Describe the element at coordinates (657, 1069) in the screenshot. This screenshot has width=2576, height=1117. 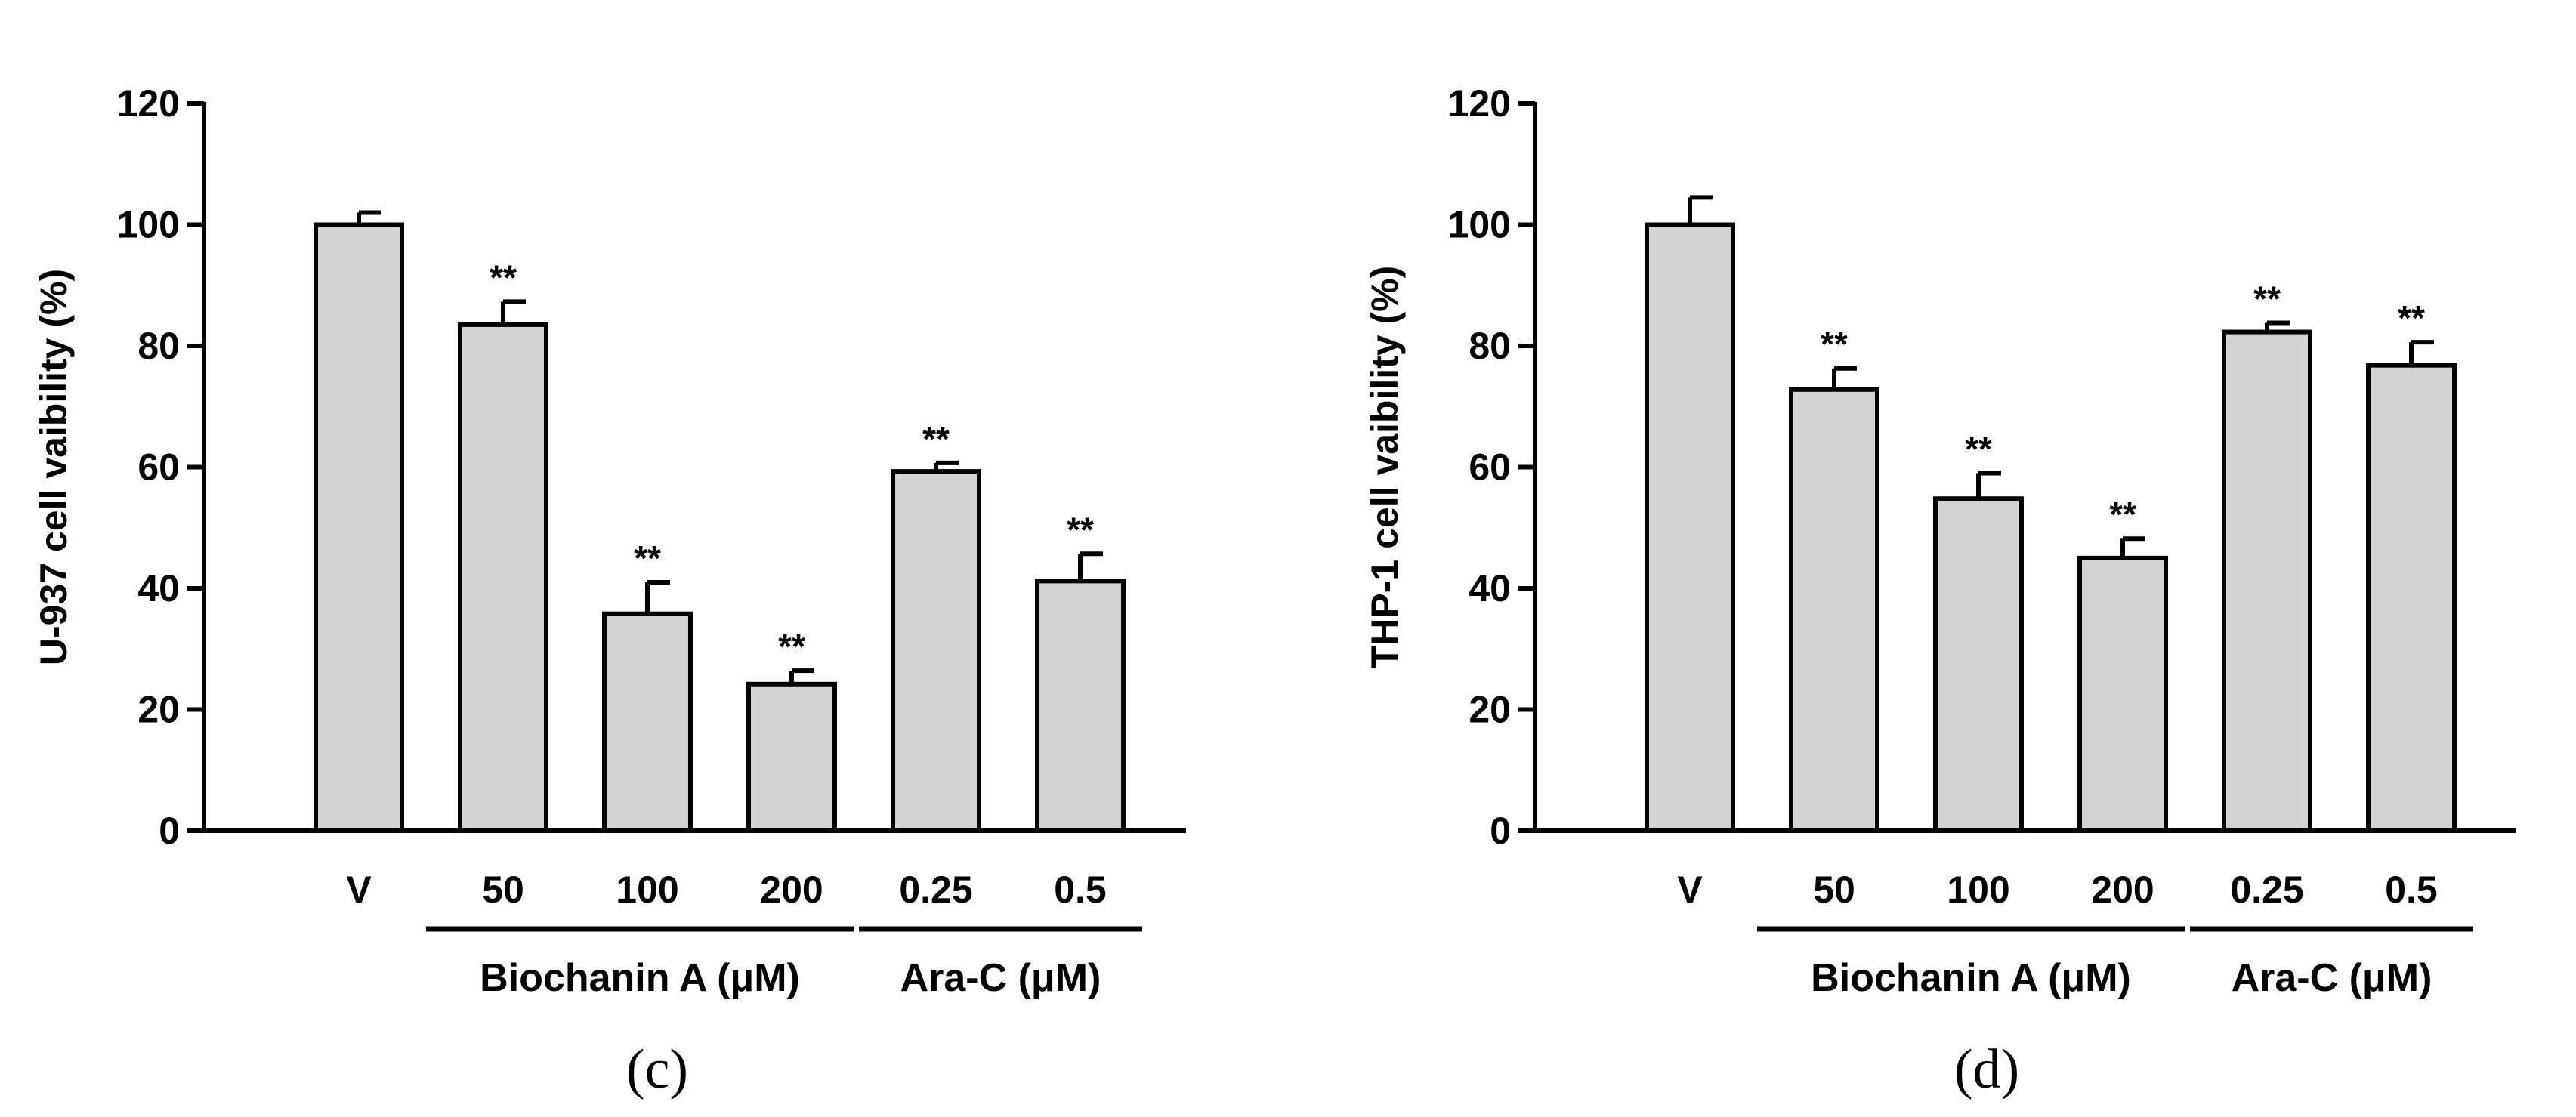
I see `panel-label: (c)` at that location.